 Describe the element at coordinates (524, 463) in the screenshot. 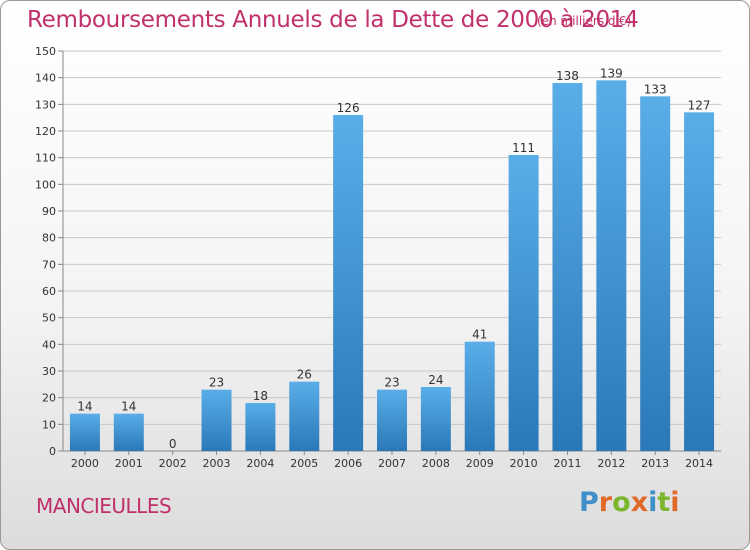

I see `x-tick-label: 2010` at that location.